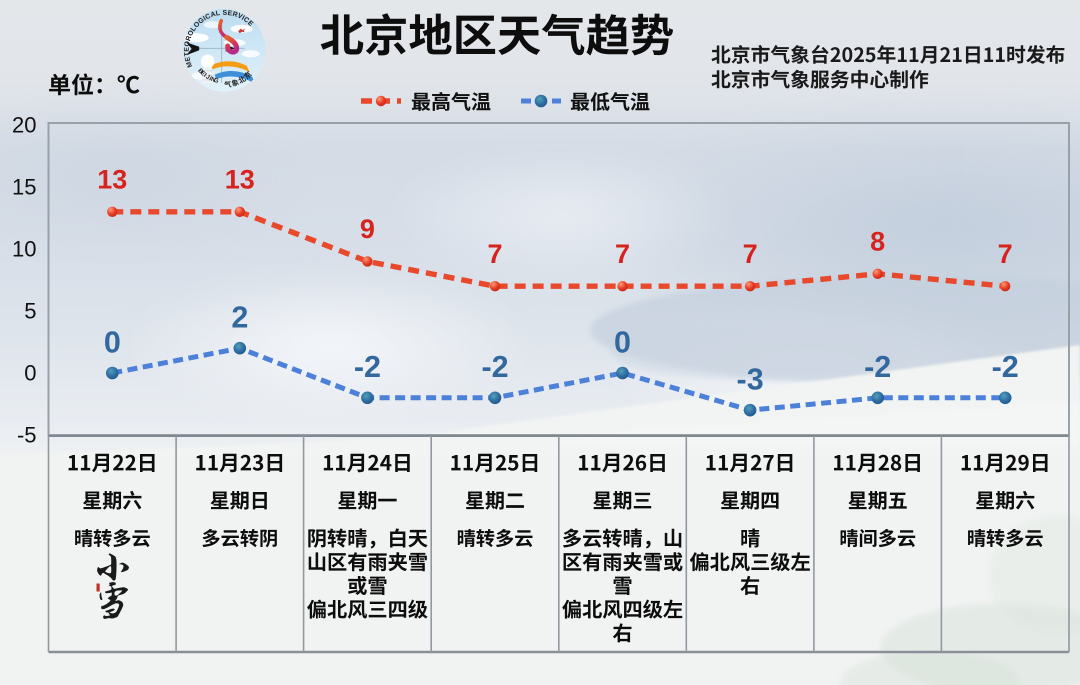 Image resolution: width=1080 pixels, height=685 pixels. I want to click on svg-text: 5, so click(30, 311).